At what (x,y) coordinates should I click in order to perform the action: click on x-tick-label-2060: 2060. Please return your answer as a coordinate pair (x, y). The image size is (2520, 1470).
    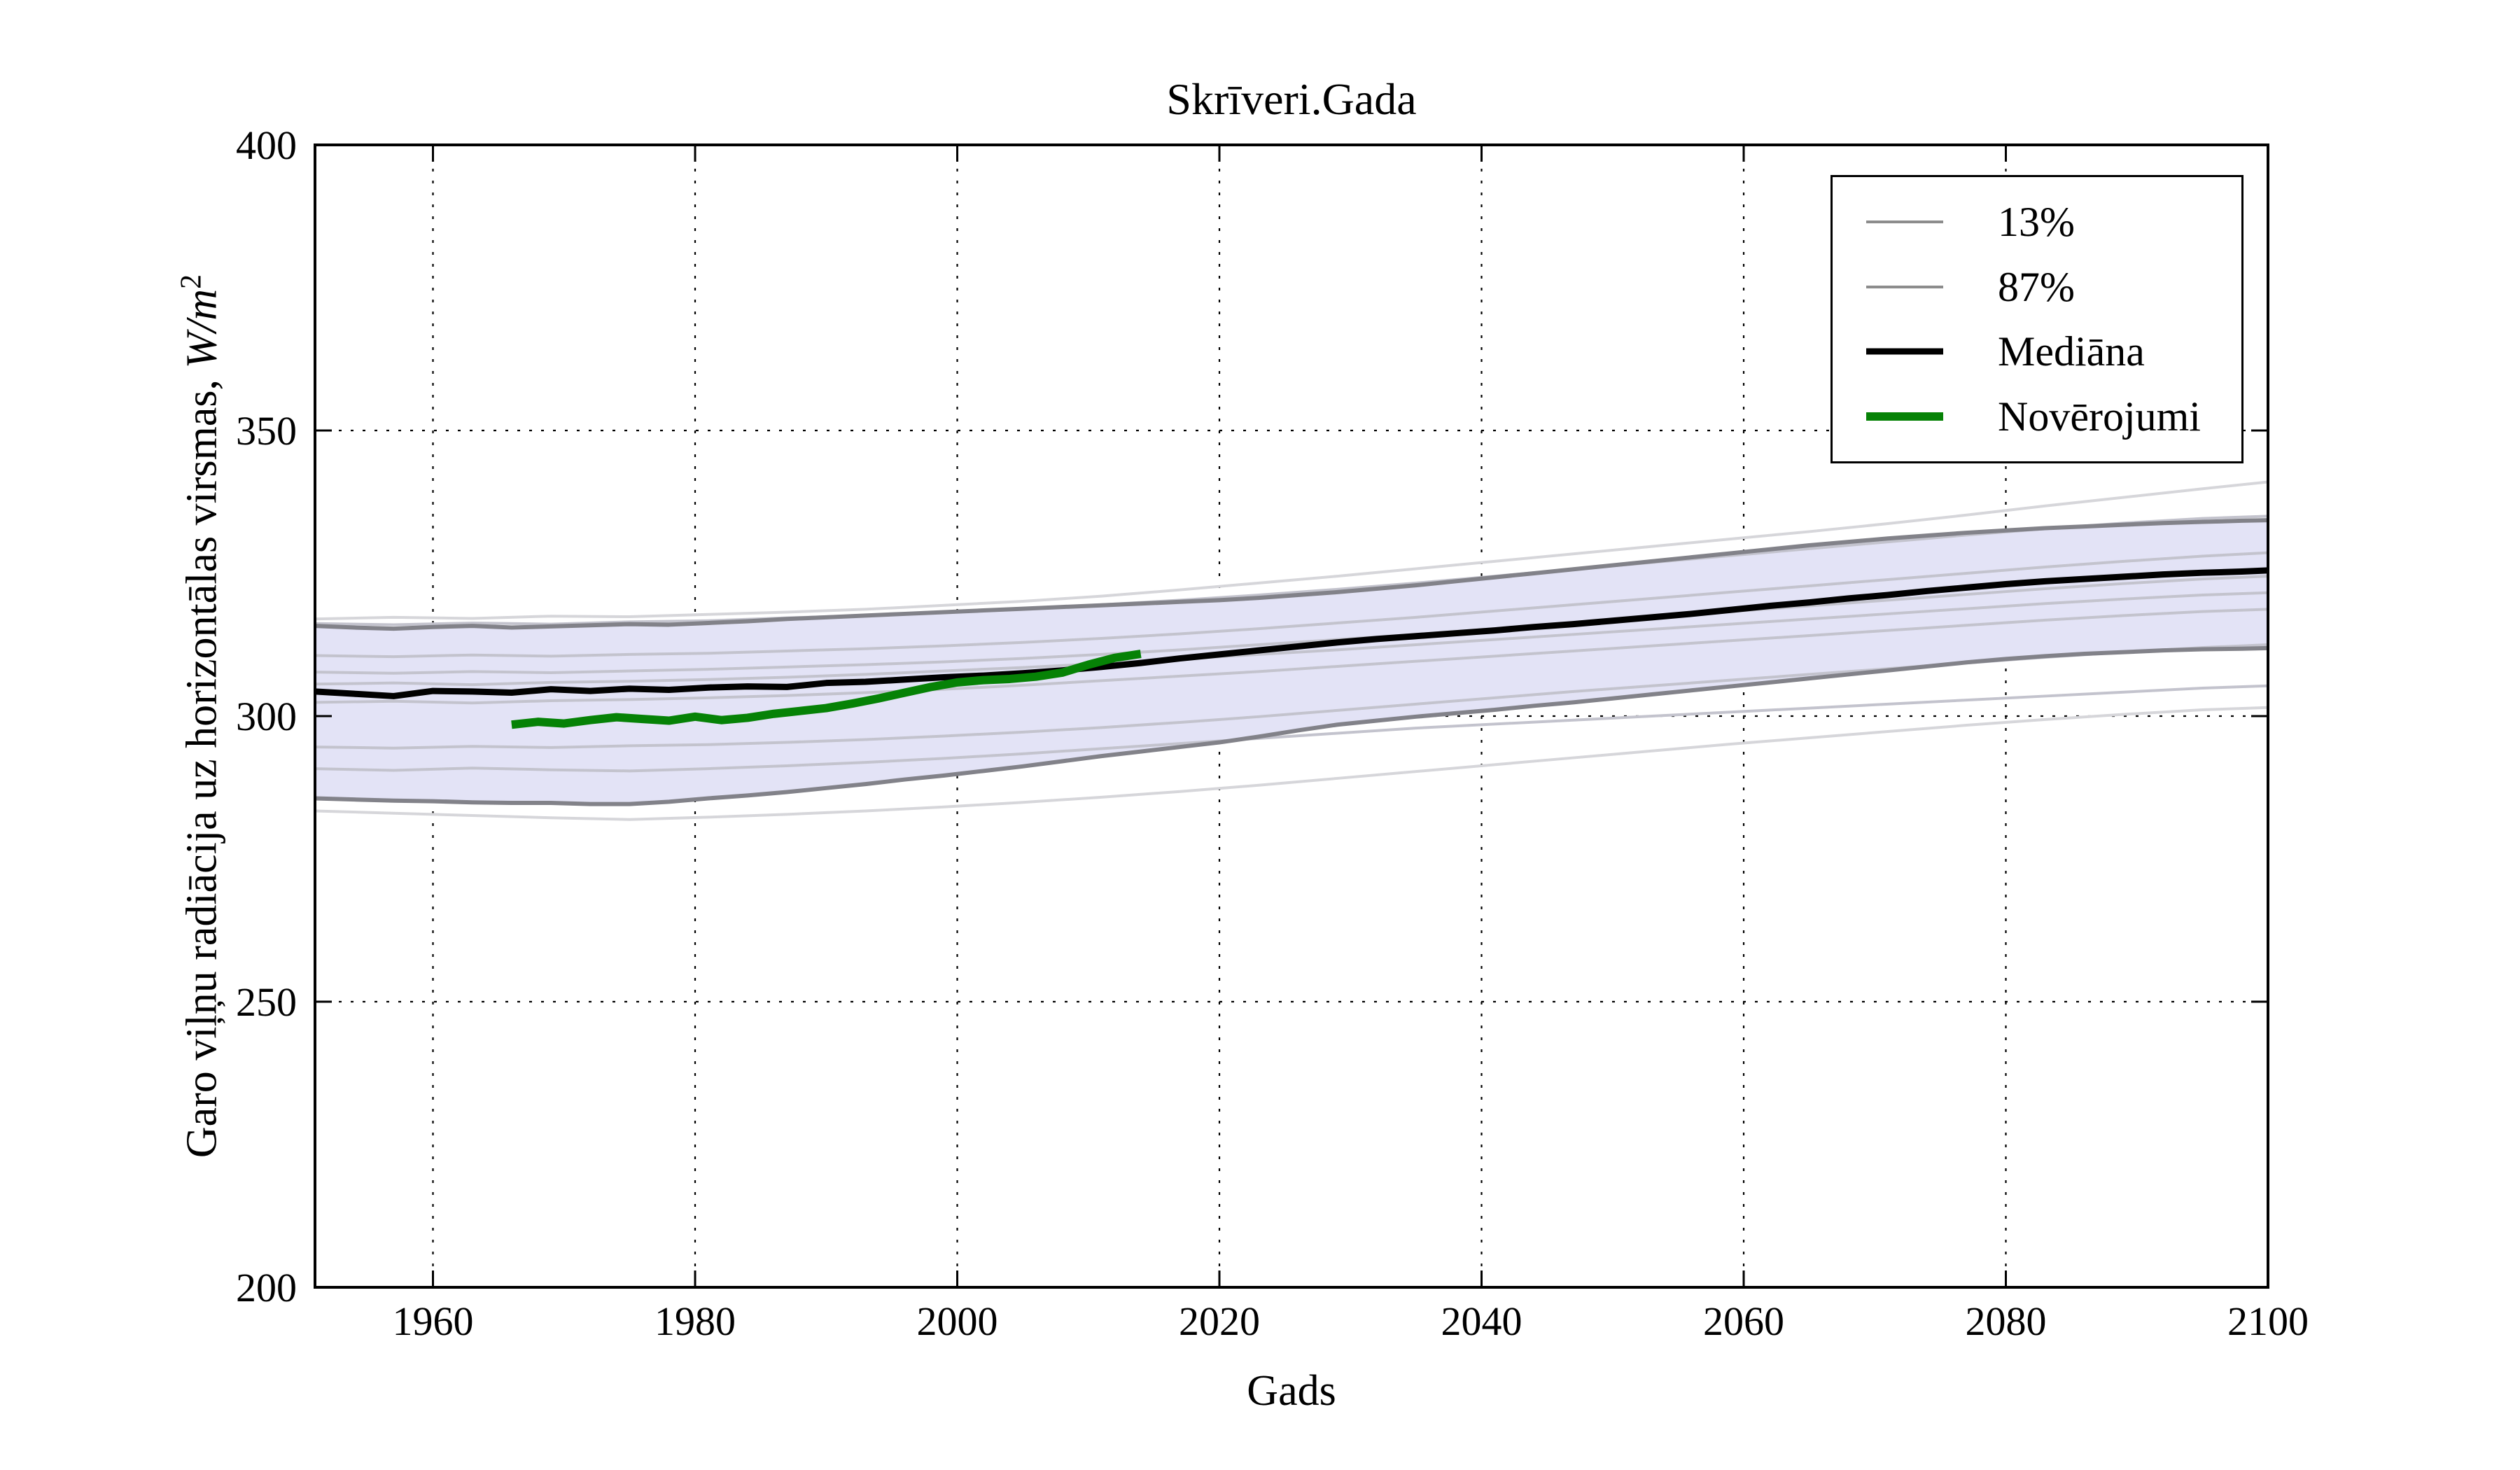
    Looking at the image, I should click on (1743, 1321).